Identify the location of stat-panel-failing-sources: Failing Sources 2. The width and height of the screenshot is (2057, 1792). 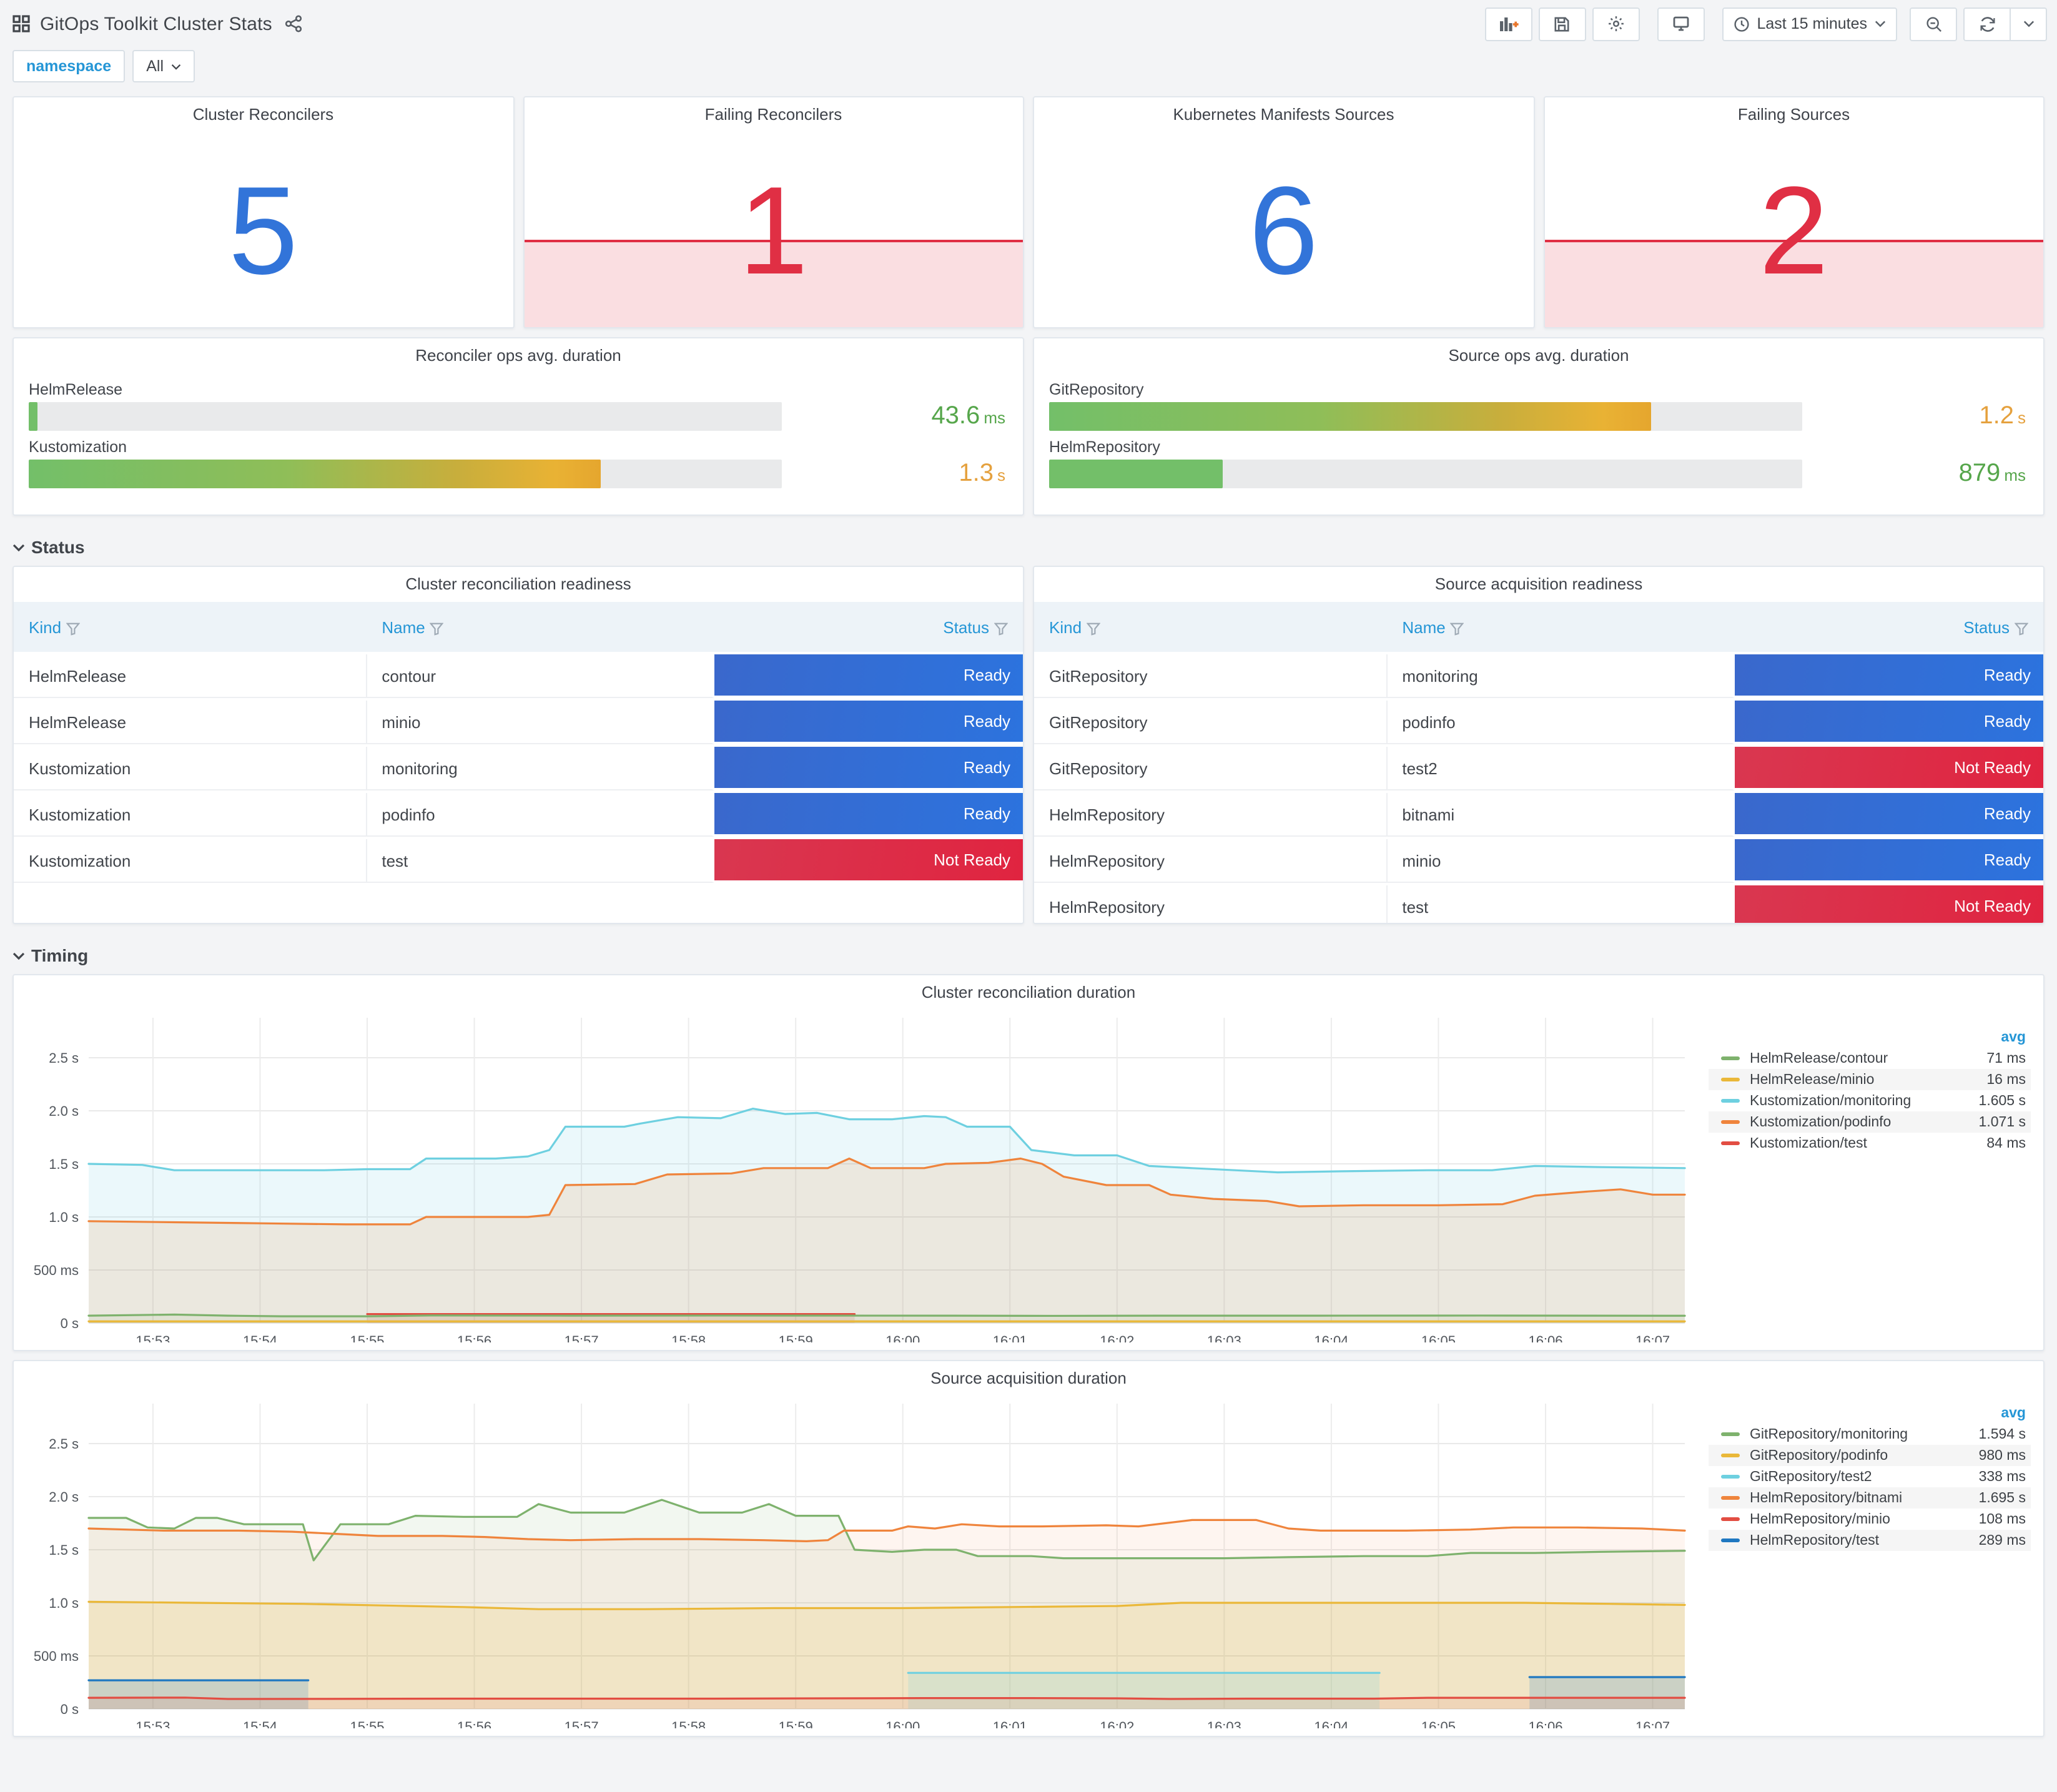
(1794, 212).